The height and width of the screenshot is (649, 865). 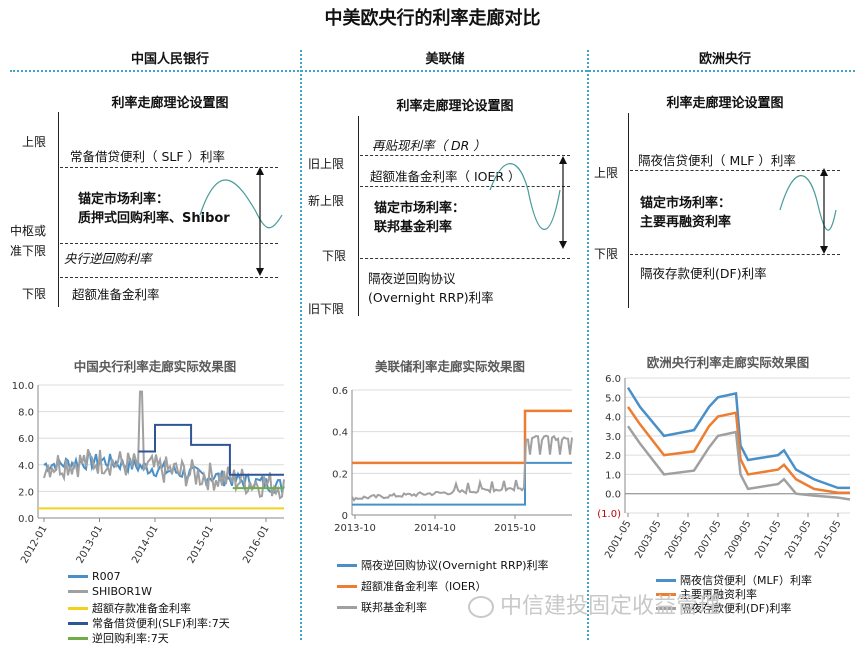 I want to click on china-anchor-line1: 锚定市场利率：, so click(x=124, y=199).